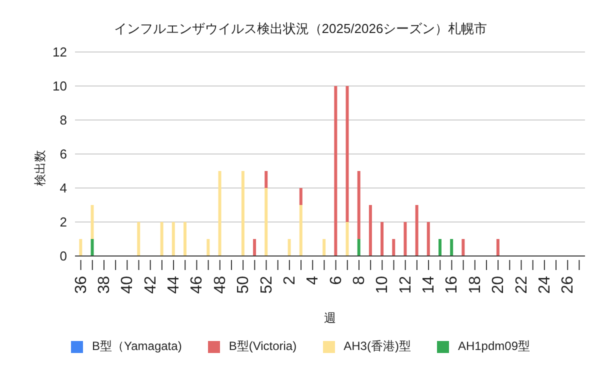  What do you see at coordinates (262, 346) in the screenshot?
I see `legend-label: B型(Victoria)` at bounding box center [262, 346].